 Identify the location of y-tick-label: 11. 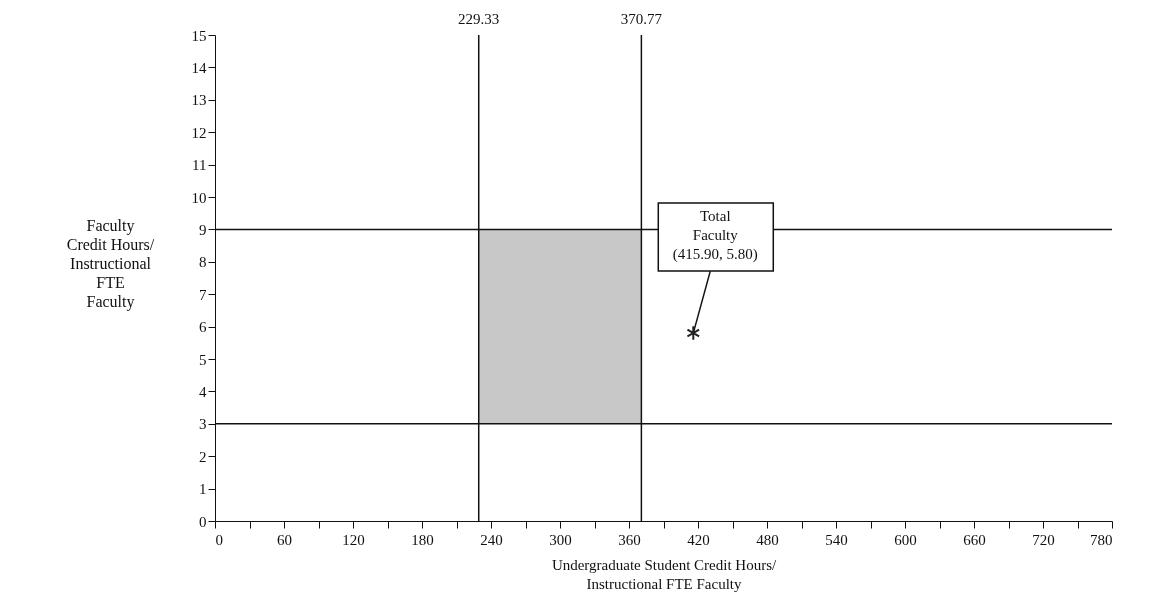
(199, 165).